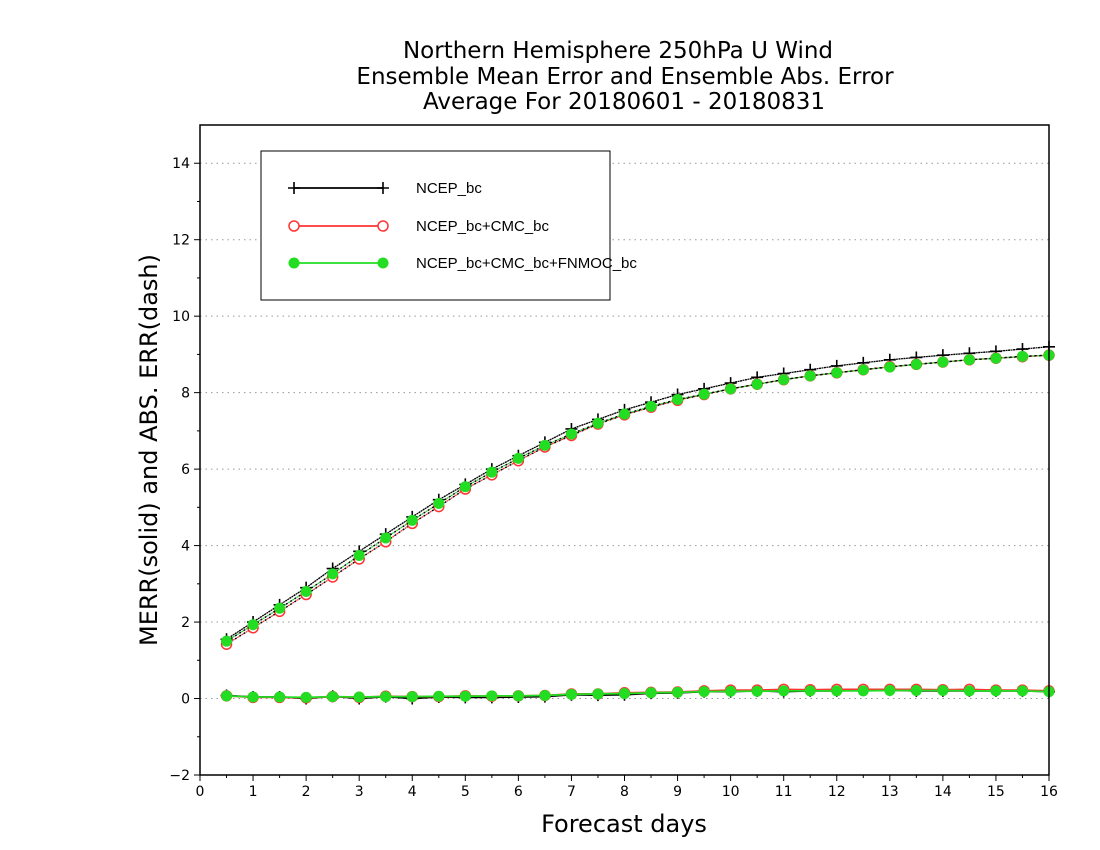  Describe the element at coordinates (465, 792) in the screenshot. I see `x-tick-label-5: 5` at that location.